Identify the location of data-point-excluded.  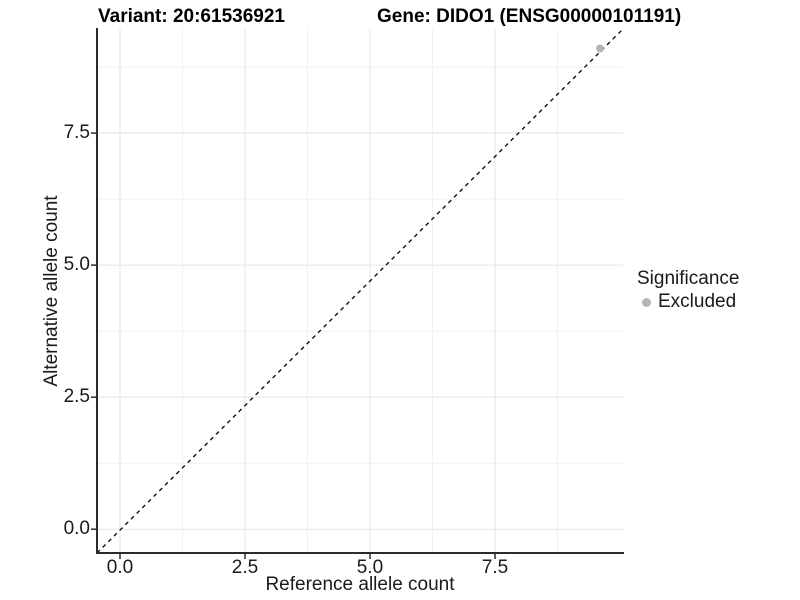
(600, 48).